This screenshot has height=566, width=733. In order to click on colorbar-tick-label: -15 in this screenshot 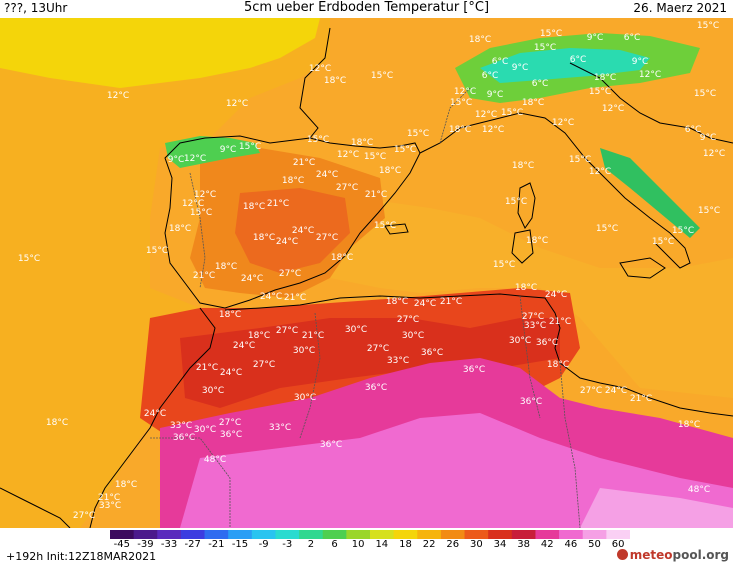, I will do `click(240, 544)`.